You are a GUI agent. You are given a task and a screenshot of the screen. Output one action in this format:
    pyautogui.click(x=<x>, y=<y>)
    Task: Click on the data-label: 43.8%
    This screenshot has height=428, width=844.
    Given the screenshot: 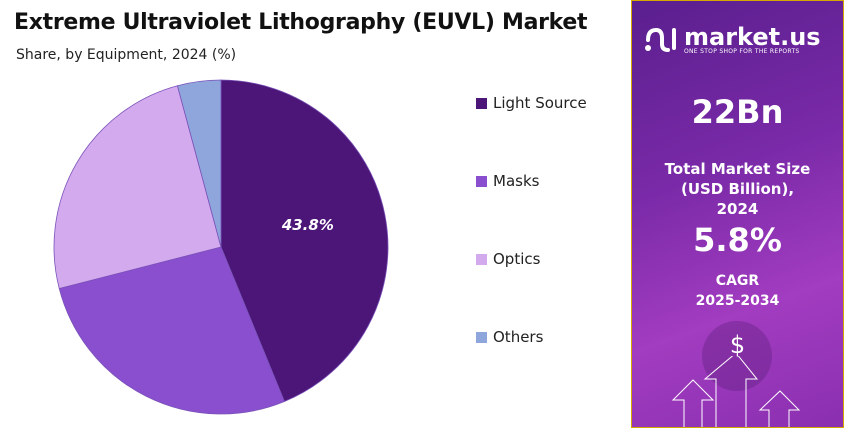 What is the action you would take?
    pyautogui.click(x=307, y=225)
    